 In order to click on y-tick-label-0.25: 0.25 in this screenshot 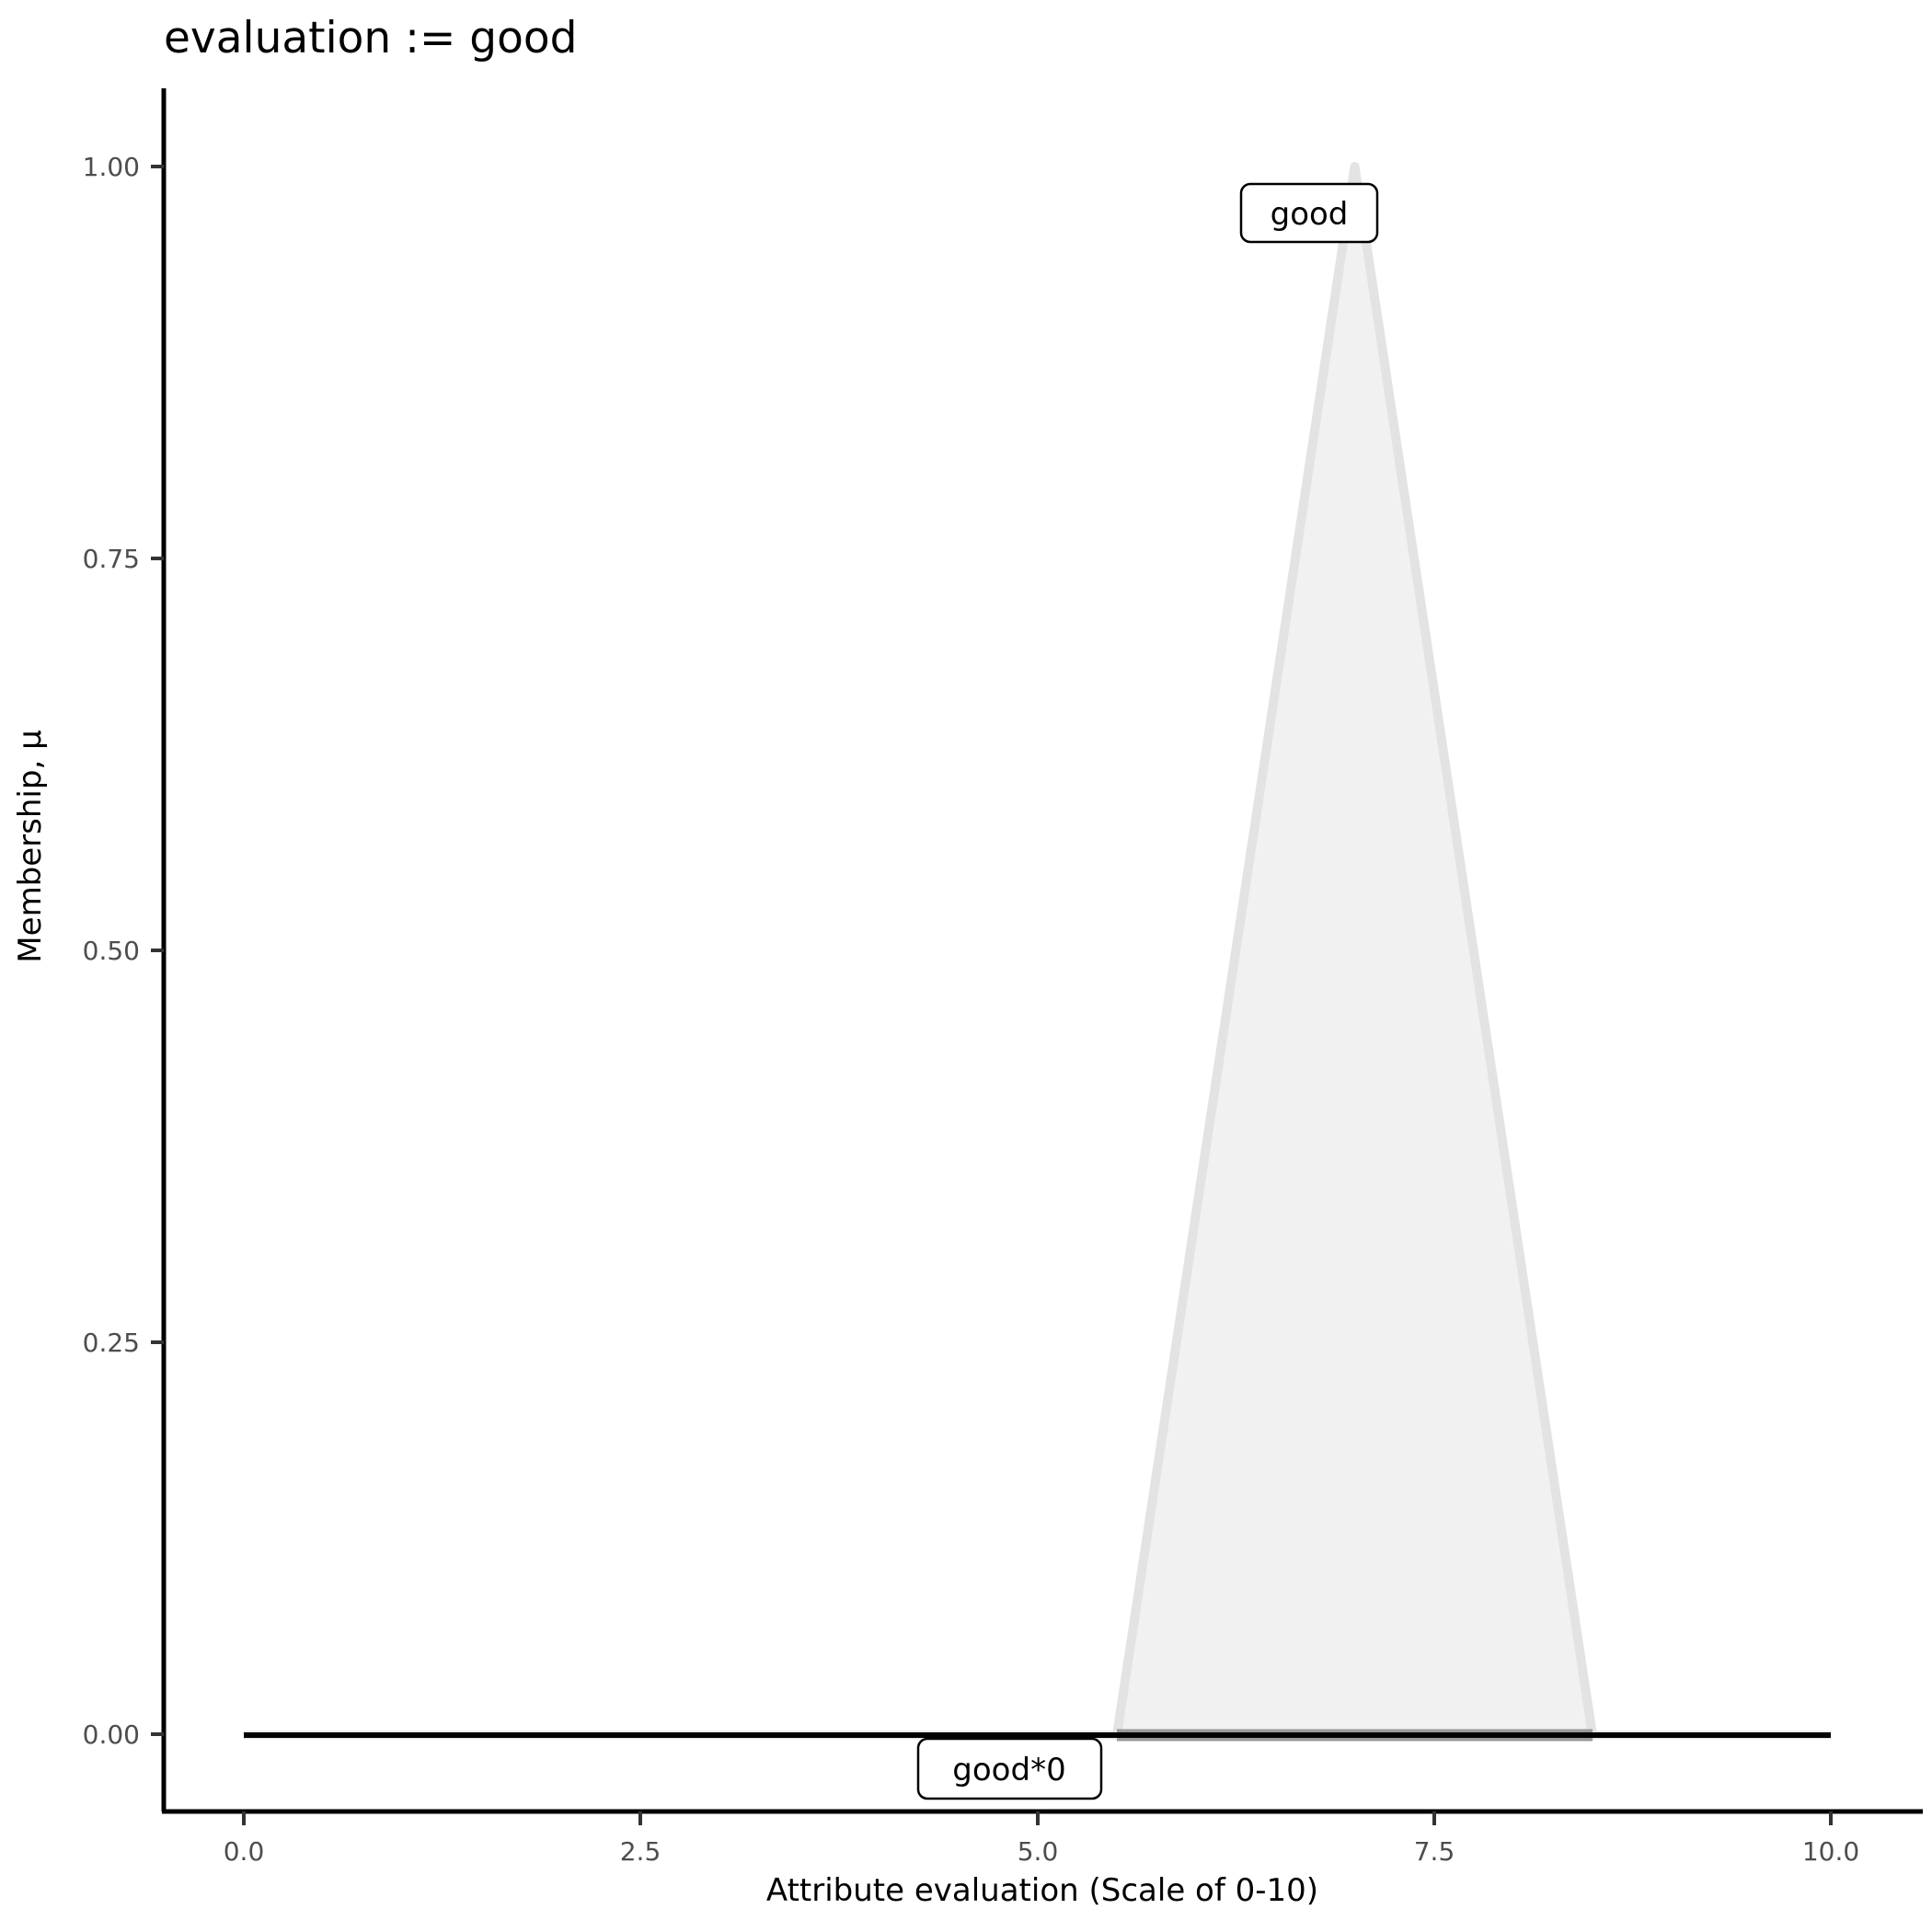, I will do `click(111, 1343)`.